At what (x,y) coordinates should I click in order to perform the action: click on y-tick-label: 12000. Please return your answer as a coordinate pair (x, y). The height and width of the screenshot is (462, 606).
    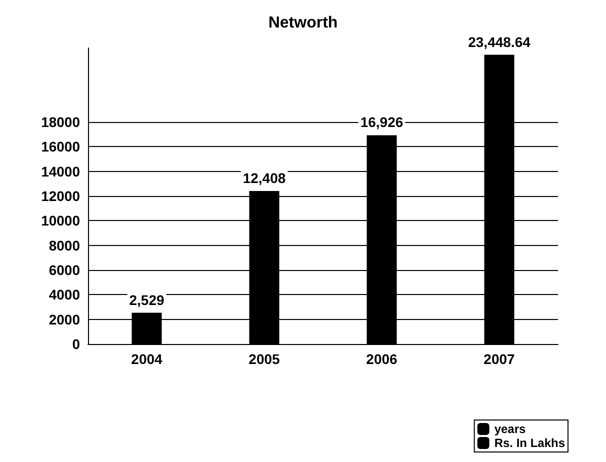
    Looking at the image, I should click on (60, 196).